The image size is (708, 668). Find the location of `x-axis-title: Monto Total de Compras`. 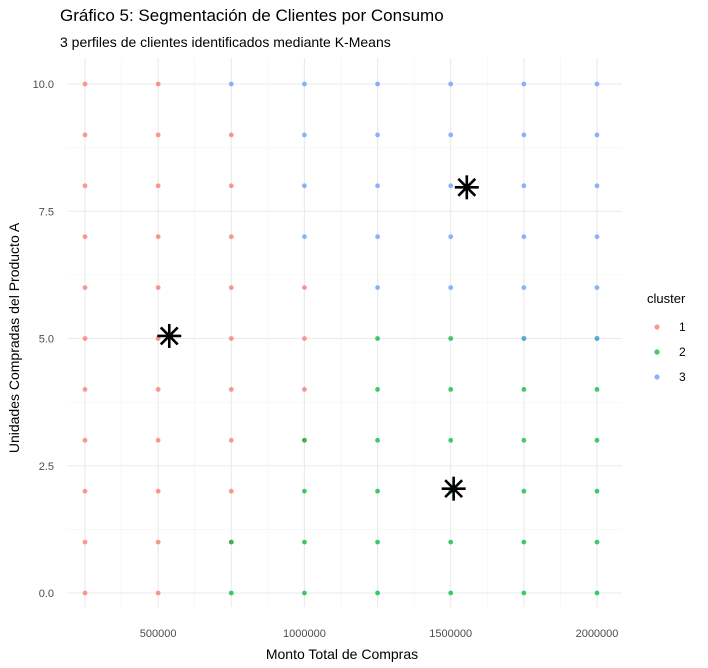

x-axis-title: Monto Total de Compras is located at coordinates (342, 654).